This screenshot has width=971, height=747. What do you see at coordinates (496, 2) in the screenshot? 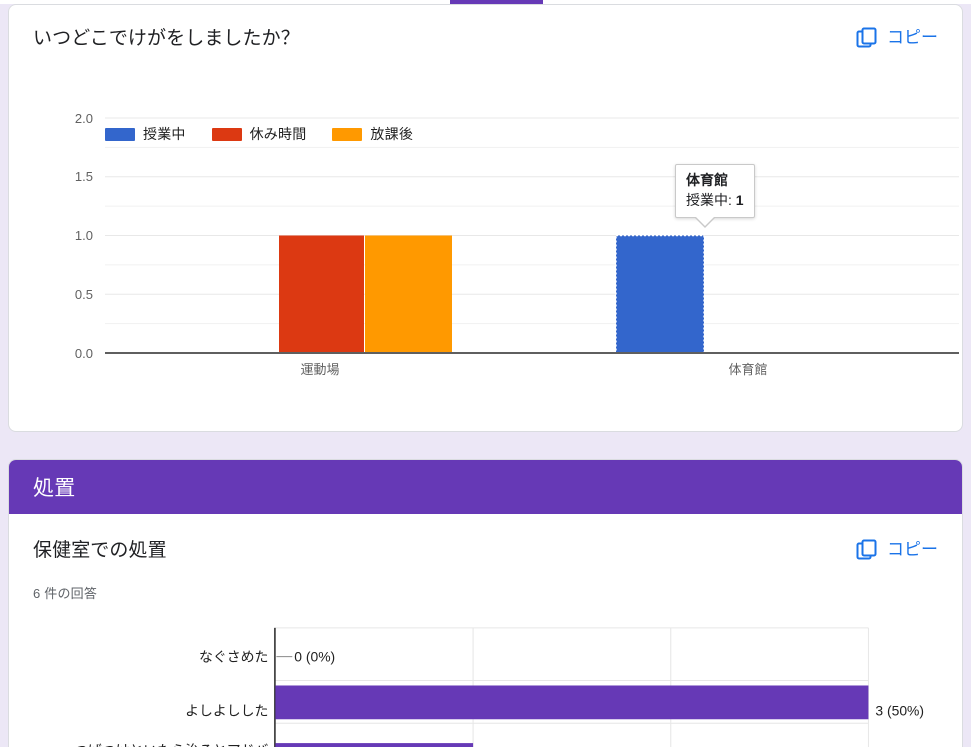
I see `active-tab-indicator` at bounding box center [496, 2].